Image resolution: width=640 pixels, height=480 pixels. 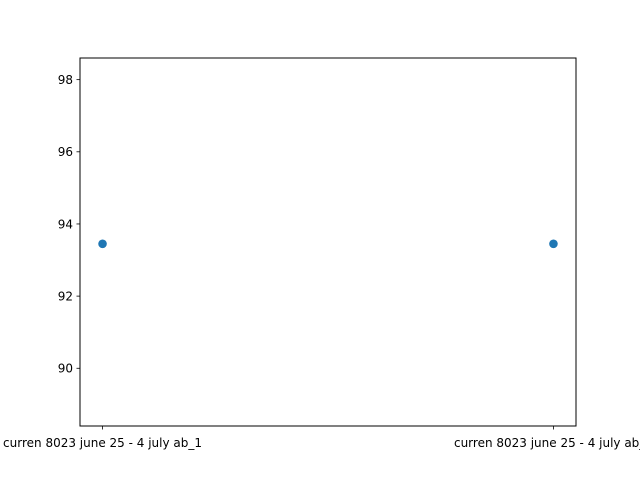 What do you see at coordinates (65, 369) in the screenshot?
I see `y-tick-label: 90` at bounding box center [65, 369].